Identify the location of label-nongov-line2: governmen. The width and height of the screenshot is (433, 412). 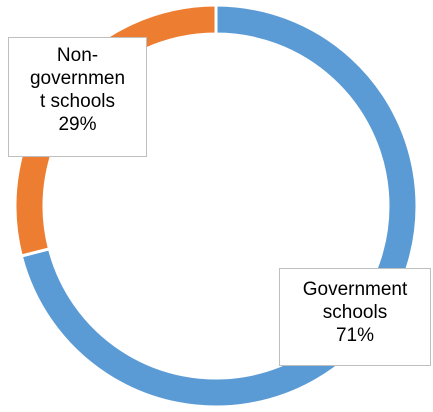
(77, 78).